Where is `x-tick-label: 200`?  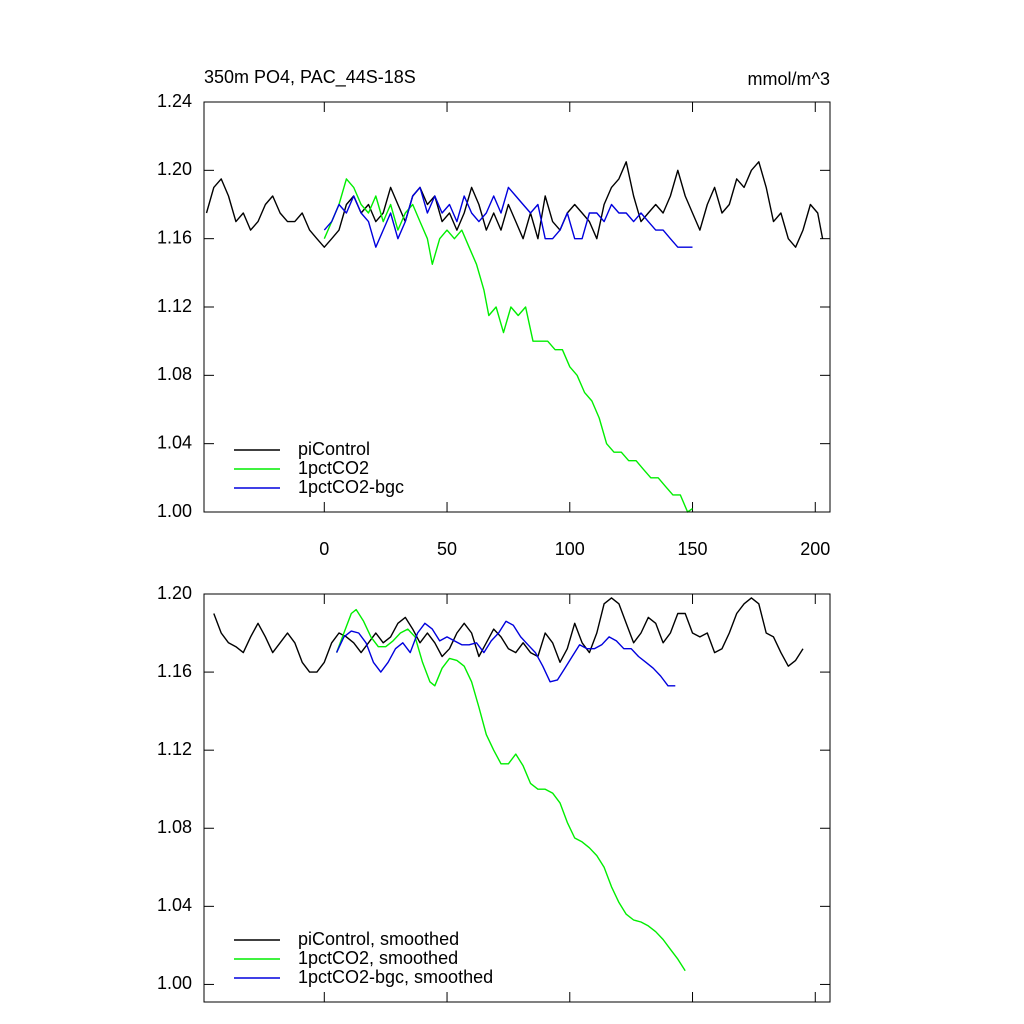 x-tick-label: 200 is located at coordinates (815, 549).